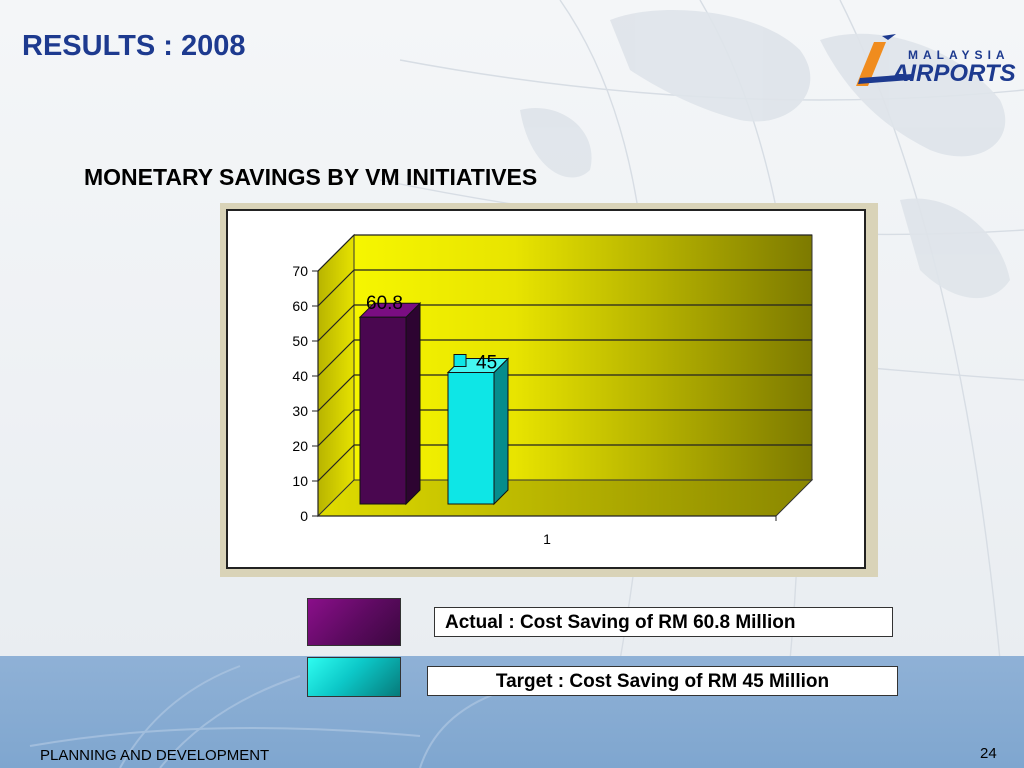 This screenshot has height=768, width=1024. What do you see at coordinates (354, 622) in the screenshot?
I see `legend-swatch-actual` at bounding box center [354, 622].